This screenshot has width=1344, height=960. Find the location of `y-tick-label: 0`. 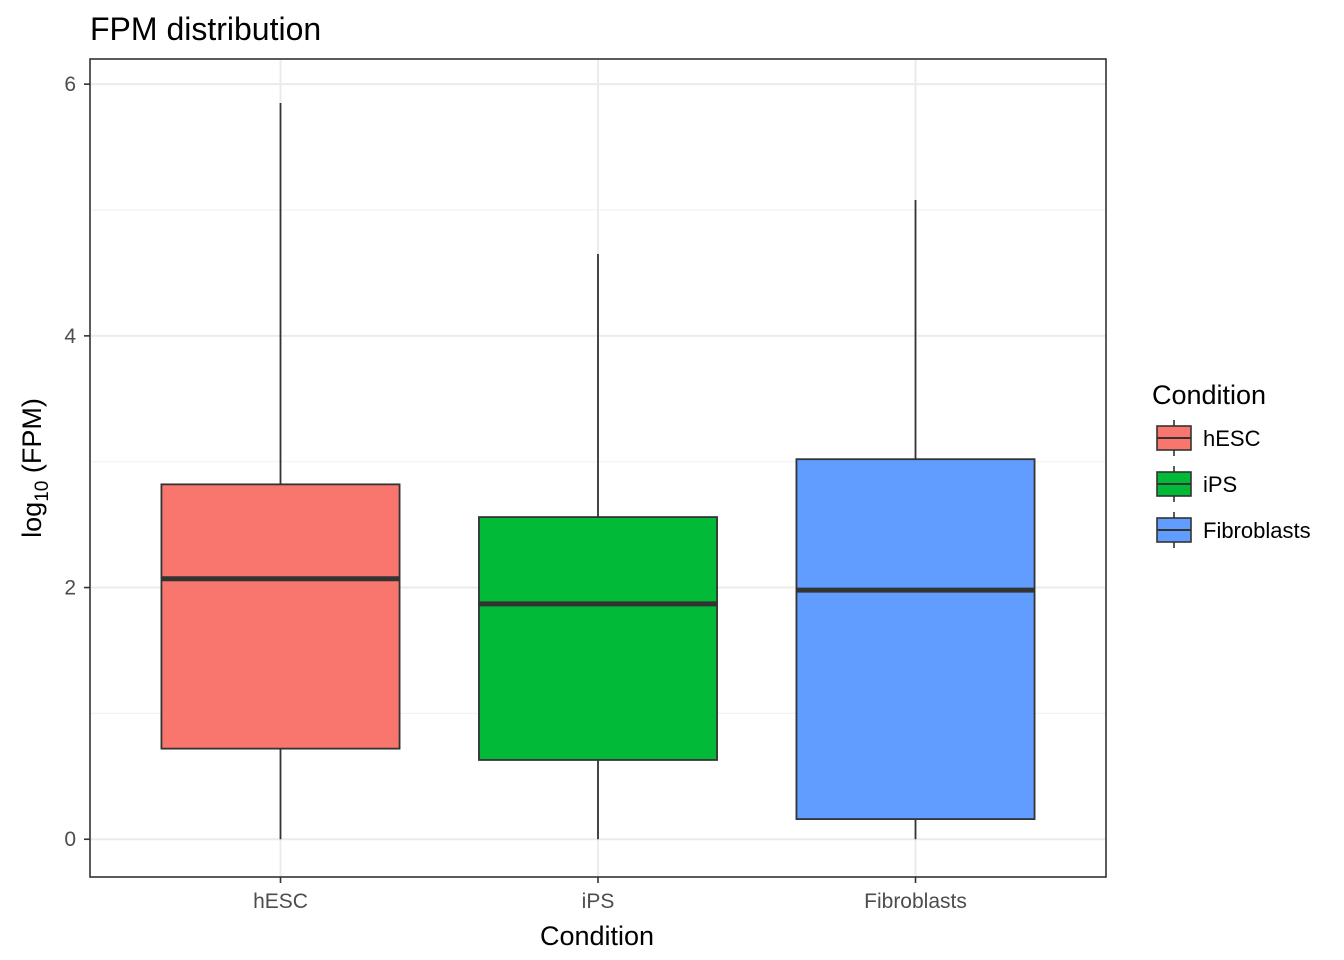

y-tick-label: 0 is located at coordinates (70, 839).